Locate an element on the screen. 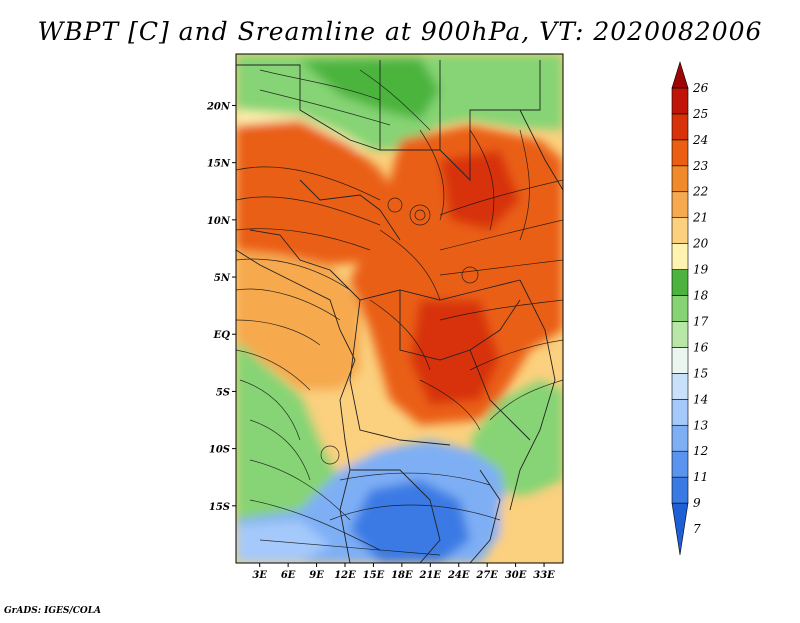  x-tick-label: 12E is located at coordinates (345, 575).